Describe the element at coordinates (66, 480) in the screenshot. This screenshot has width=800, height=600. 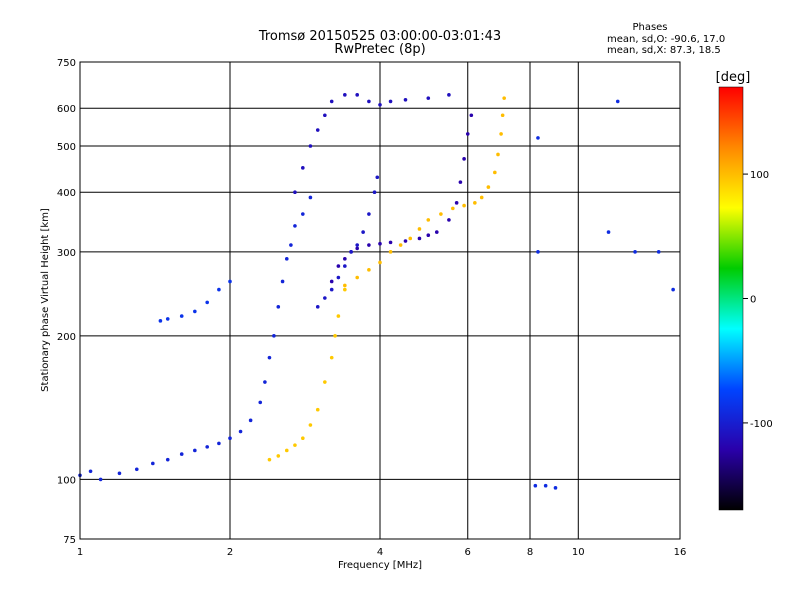
I see `y-tick-label: 100` at that location.